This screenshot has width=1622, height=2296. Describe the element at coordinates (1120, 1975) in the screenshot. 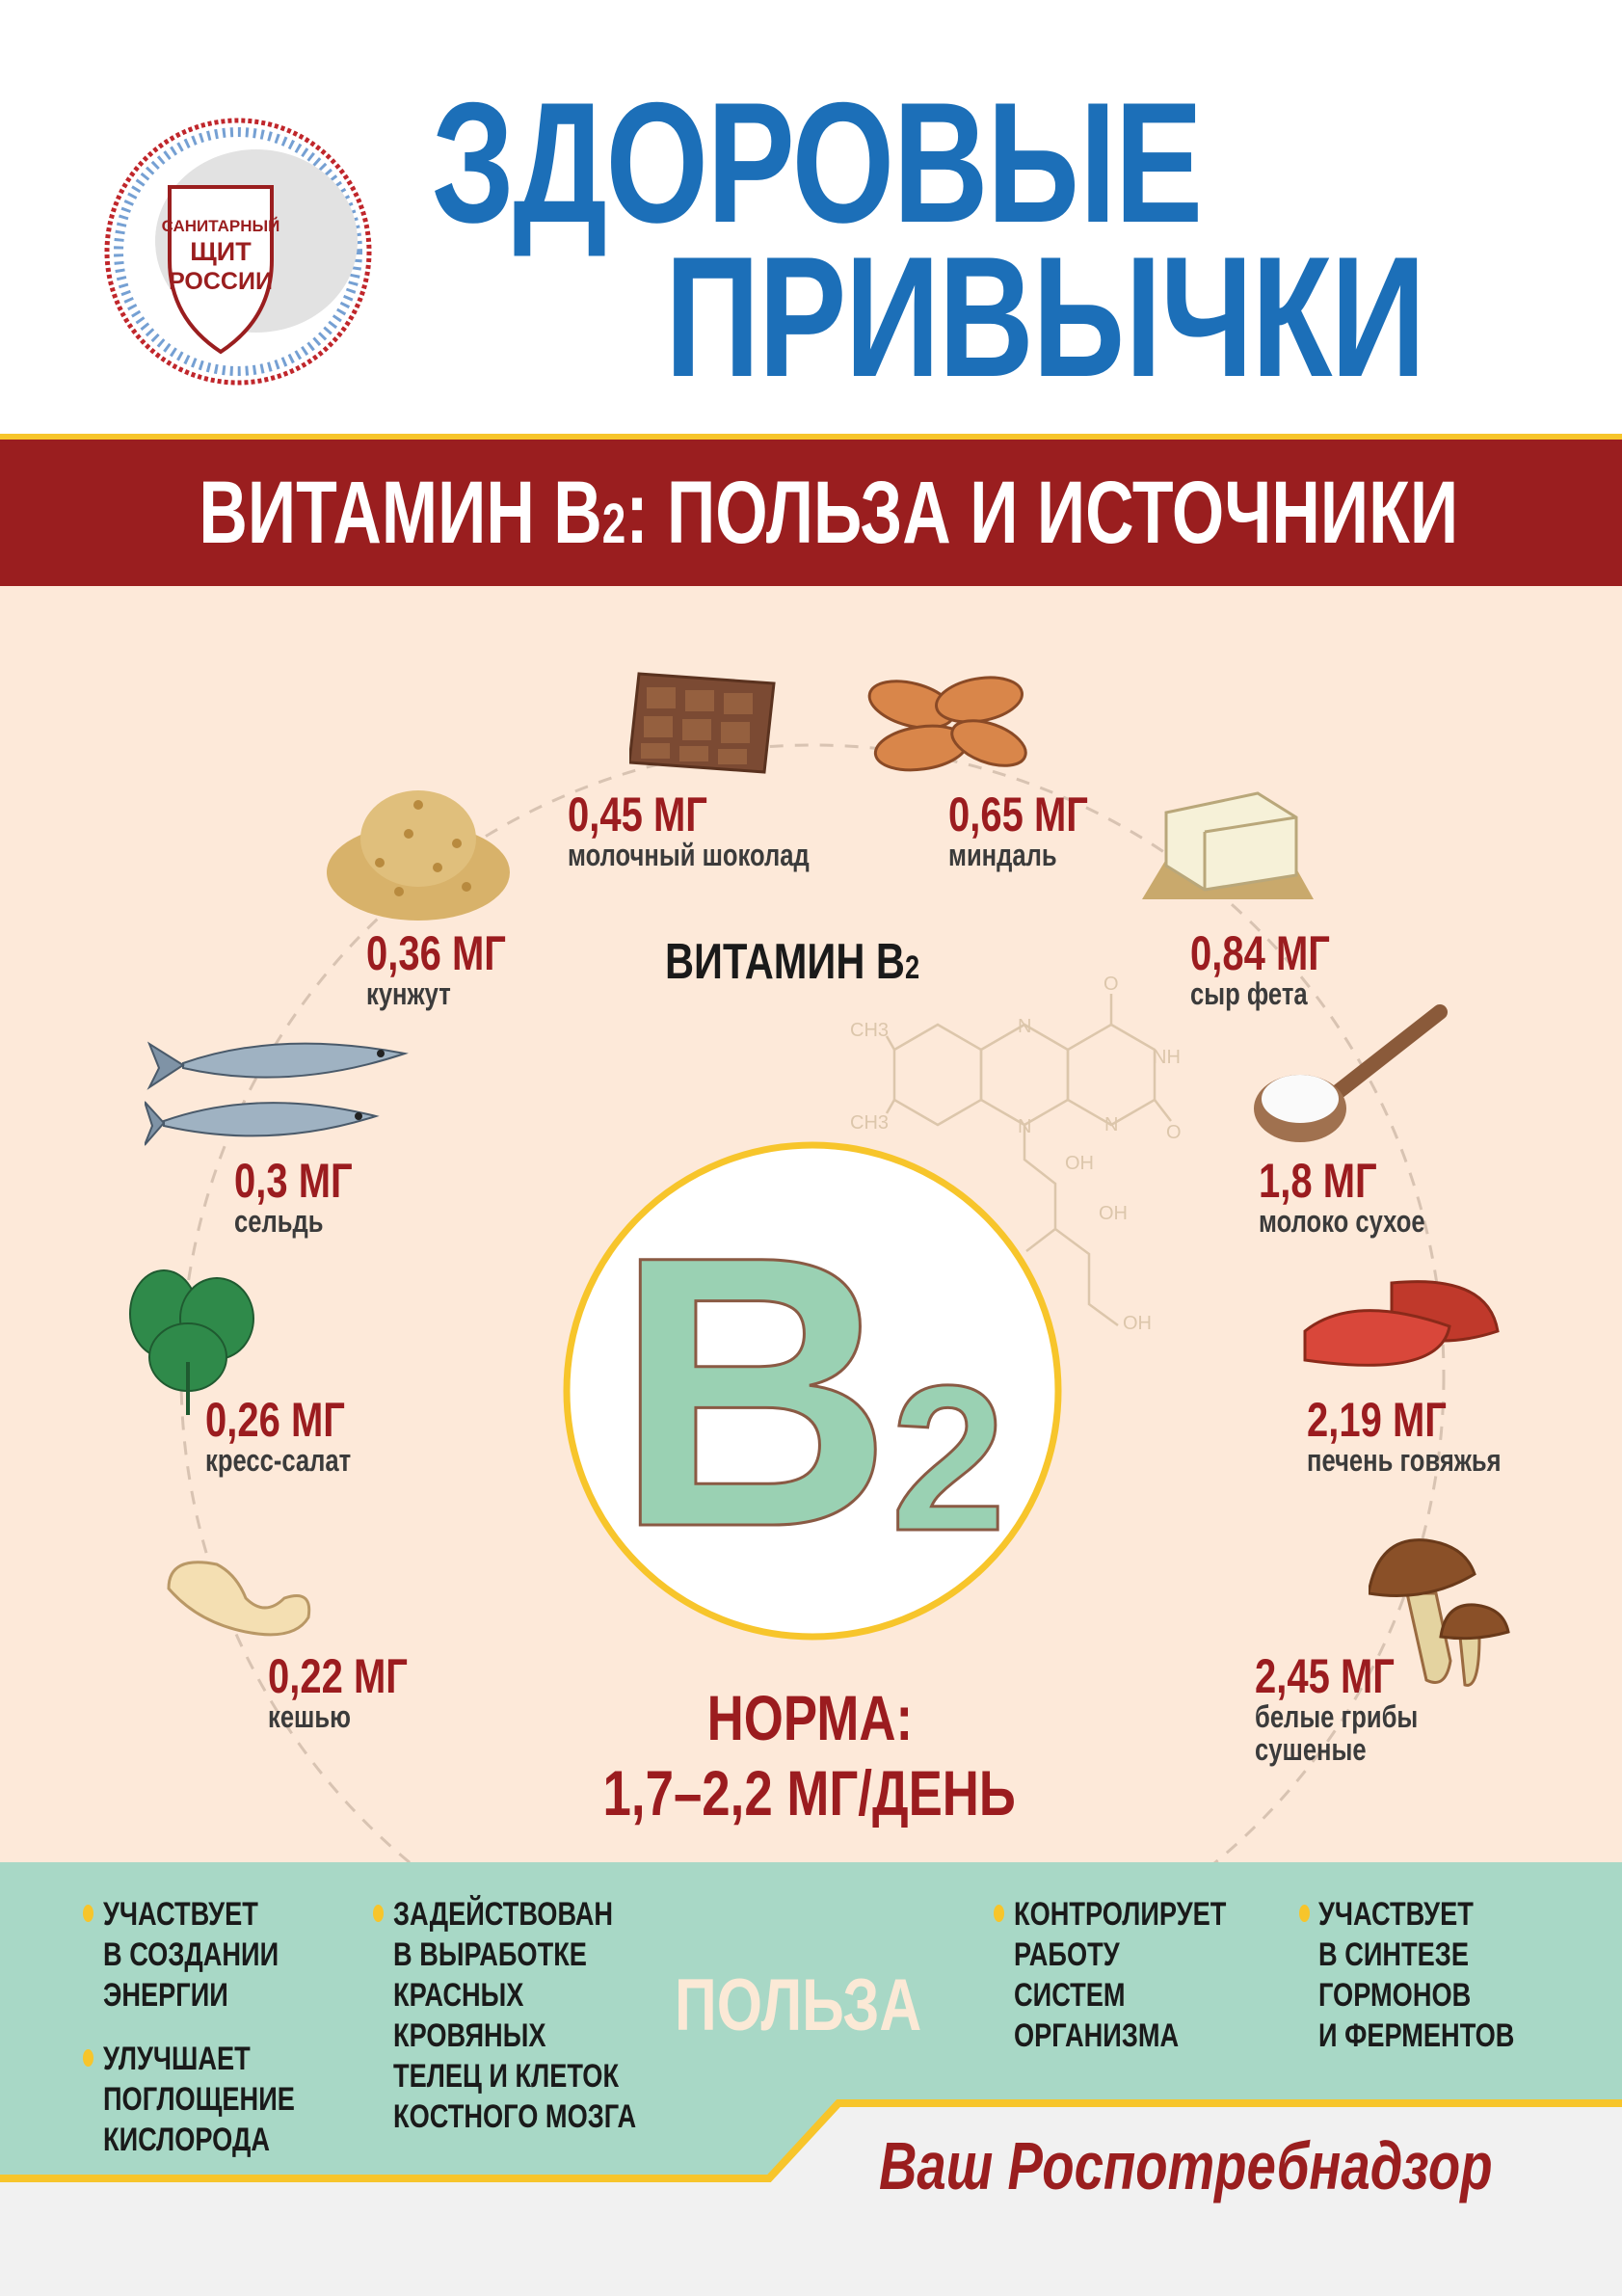

I see `benefit-systems: КОНТРОЛИРУЕТ РАБОТУ СИСТЕМ ОРГАНИЗМА` at that location.